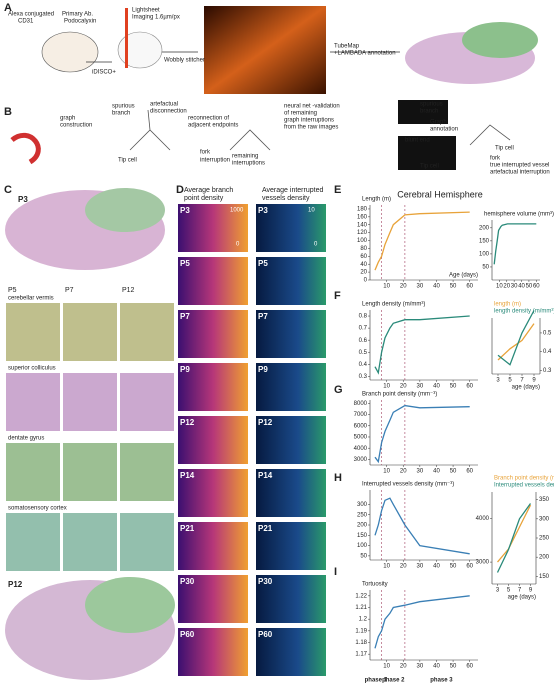 The image size is (554, 696). I want to click on age-label: P60, so click(265, 634).